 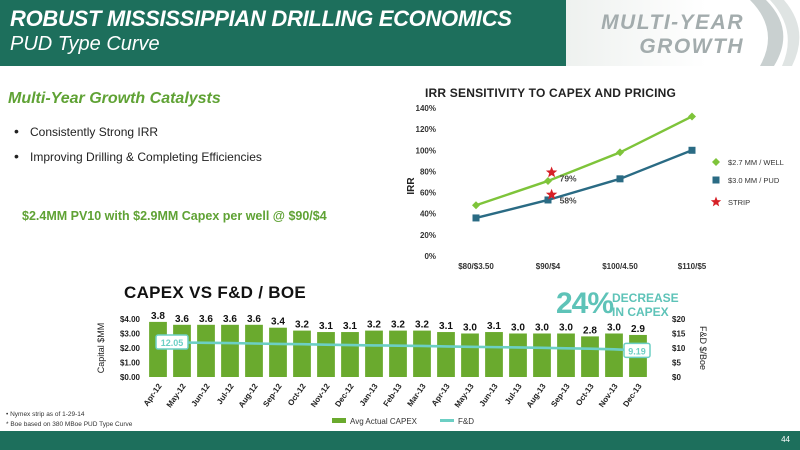 I want to click on irr-x-tick-label: $110/$5, so click(x=692, y=266).